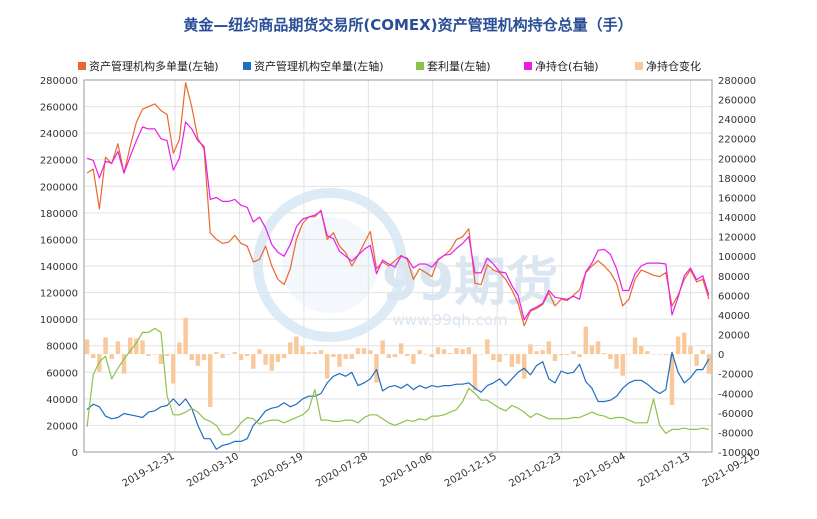 This screenshot has width=817, height=519. What do you see at coordinates (62, 400) in the screenshot?
I see `left-tick-label: 40000` at bounding box center [62, 400].